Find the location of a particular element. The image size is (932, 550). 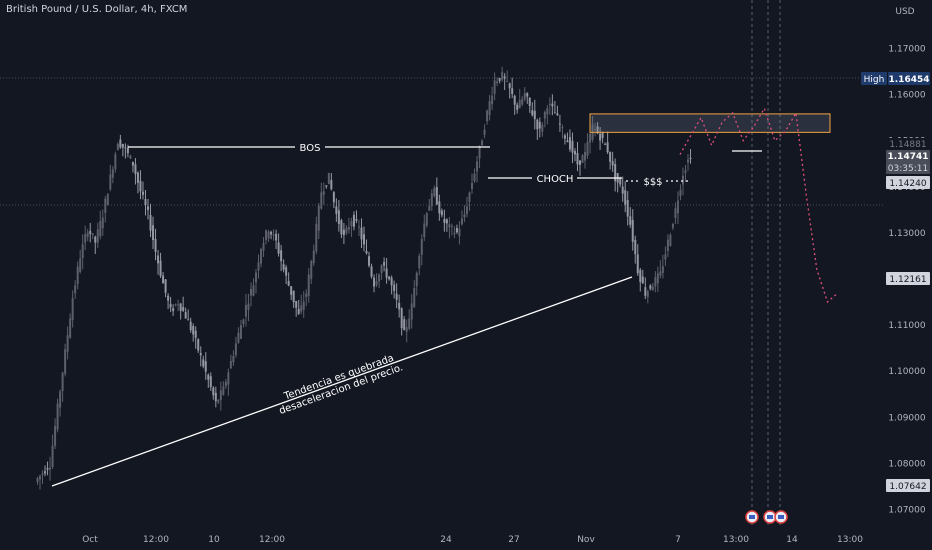

supply-zone is located at coordinates (710, 123).